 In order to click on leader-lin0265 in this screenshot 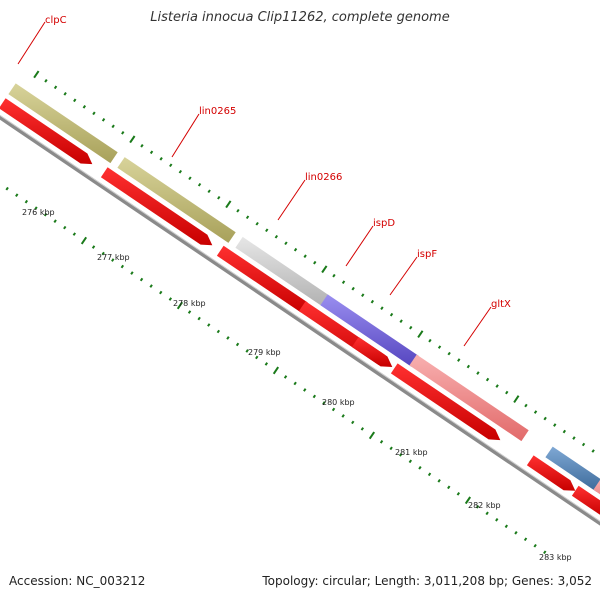, I will do `click(185, 135)`.